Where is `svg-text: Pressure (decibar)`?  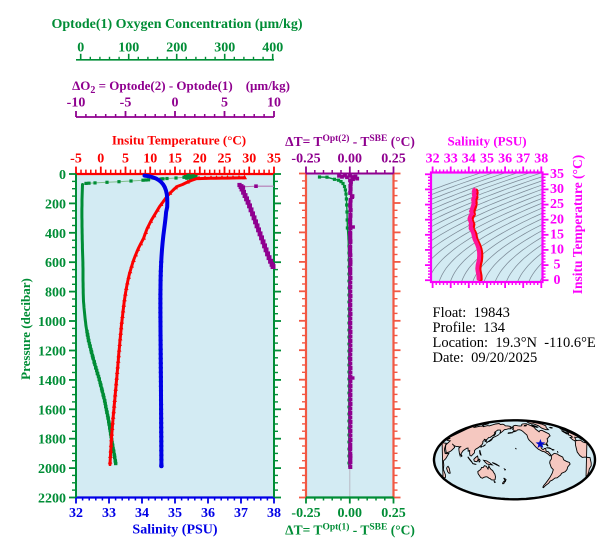 svg-text: Pressure (decibar) is located at coordinates (25, 329).